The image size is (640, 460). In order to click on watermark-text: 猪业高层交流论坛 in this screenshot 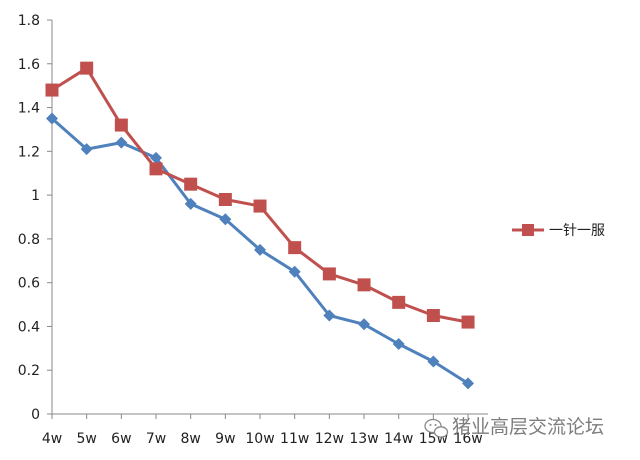, I will do `click(528, 427)`.